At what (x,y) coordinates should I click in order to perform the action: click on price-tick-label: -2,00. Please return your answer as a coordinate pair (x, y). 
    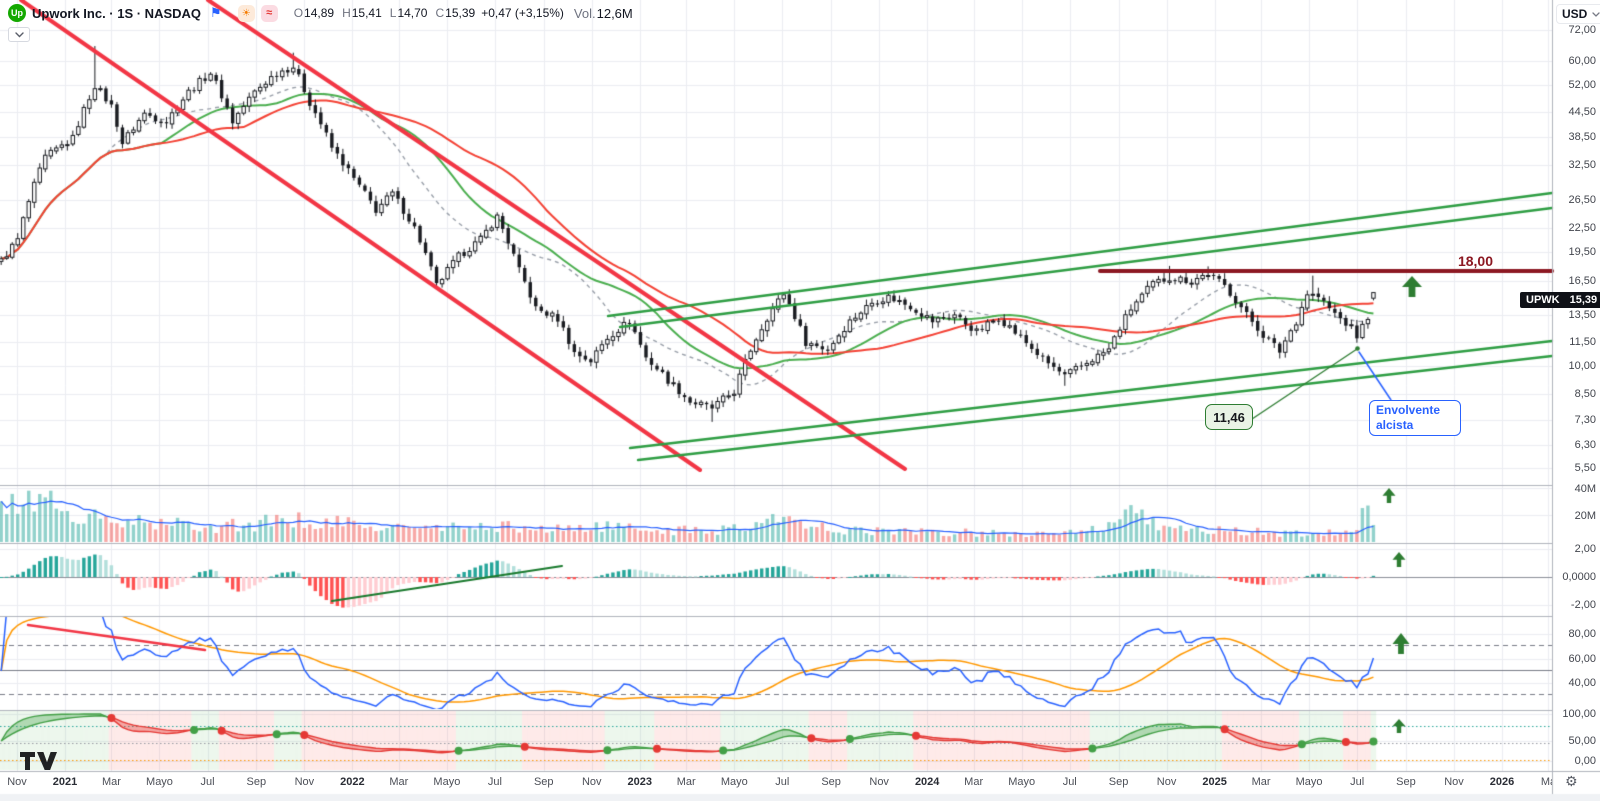
    Looking at the image, I should click on (1583, 604).